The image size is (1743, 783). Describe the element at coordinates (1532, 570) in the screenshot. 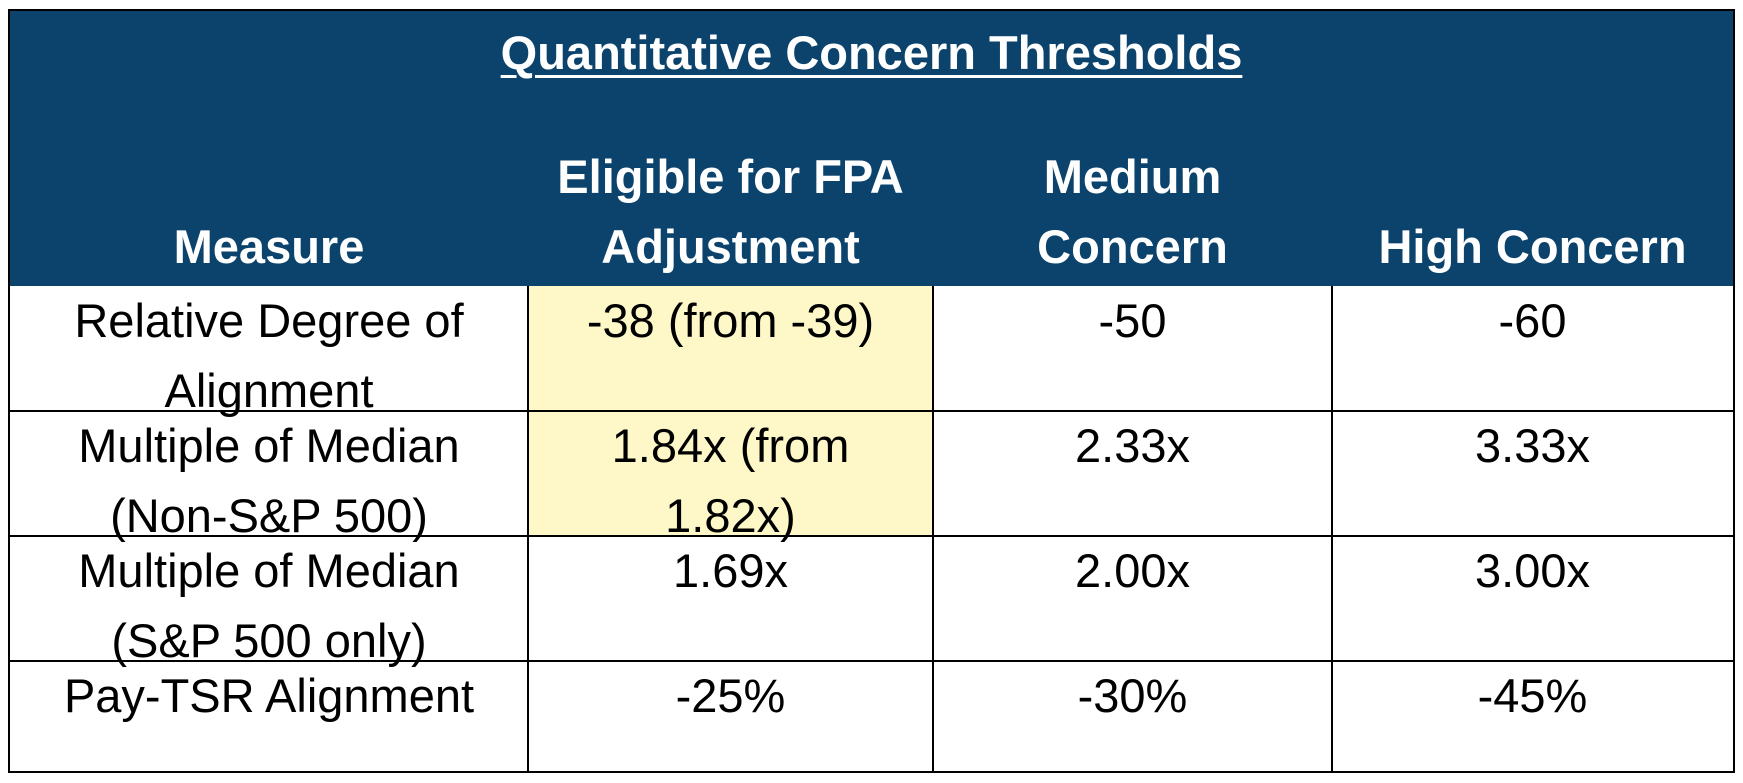

I see `table-cell-high: 3.00x` at that location.